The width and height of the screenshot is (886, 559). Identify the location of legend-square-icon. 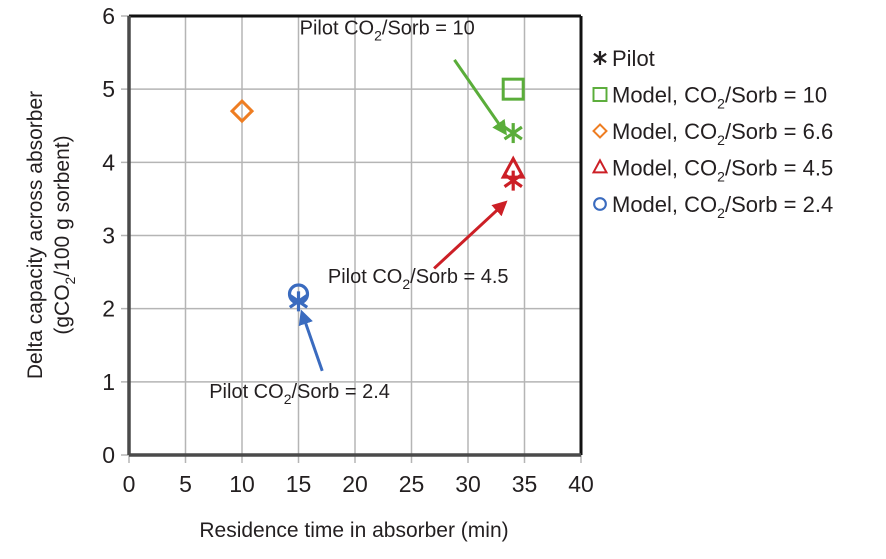
(600, 94).